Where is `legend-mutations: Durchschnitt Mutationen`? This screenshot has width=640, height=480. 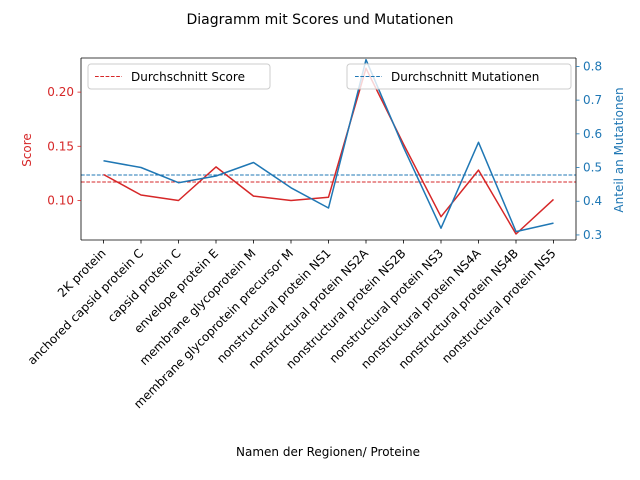
legend-mutations: Durchschnitt Mutationen is located at coordinates (459, 76).